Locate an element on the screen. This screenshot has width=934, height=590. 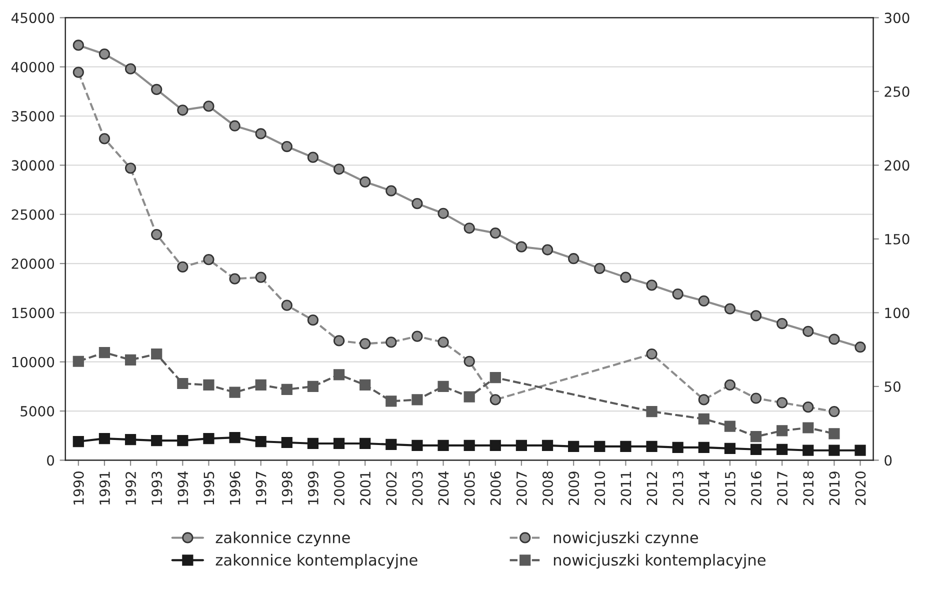
x-tick-label: 1993 is located at coordinates (157, 488).